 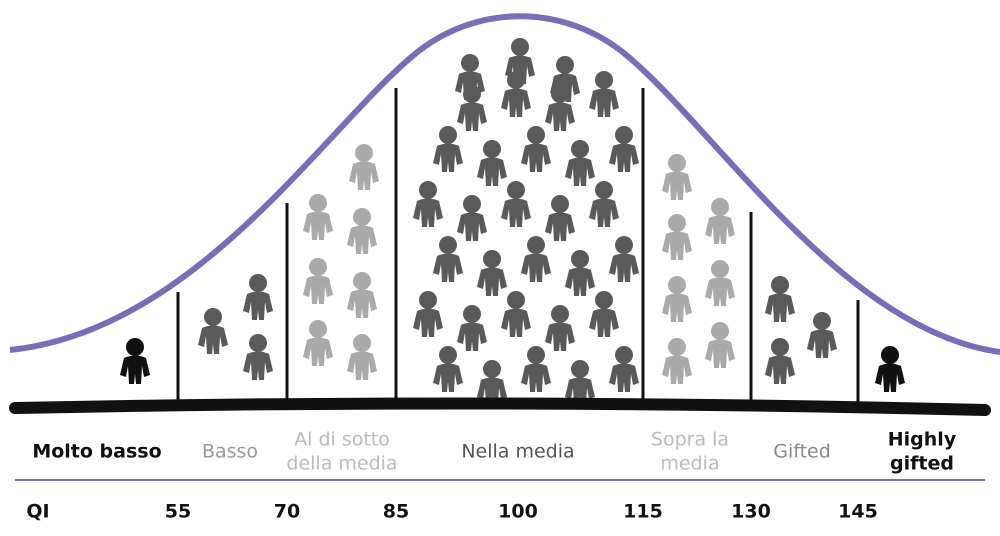 I want to click on baseline, so click(x=500, y=406).